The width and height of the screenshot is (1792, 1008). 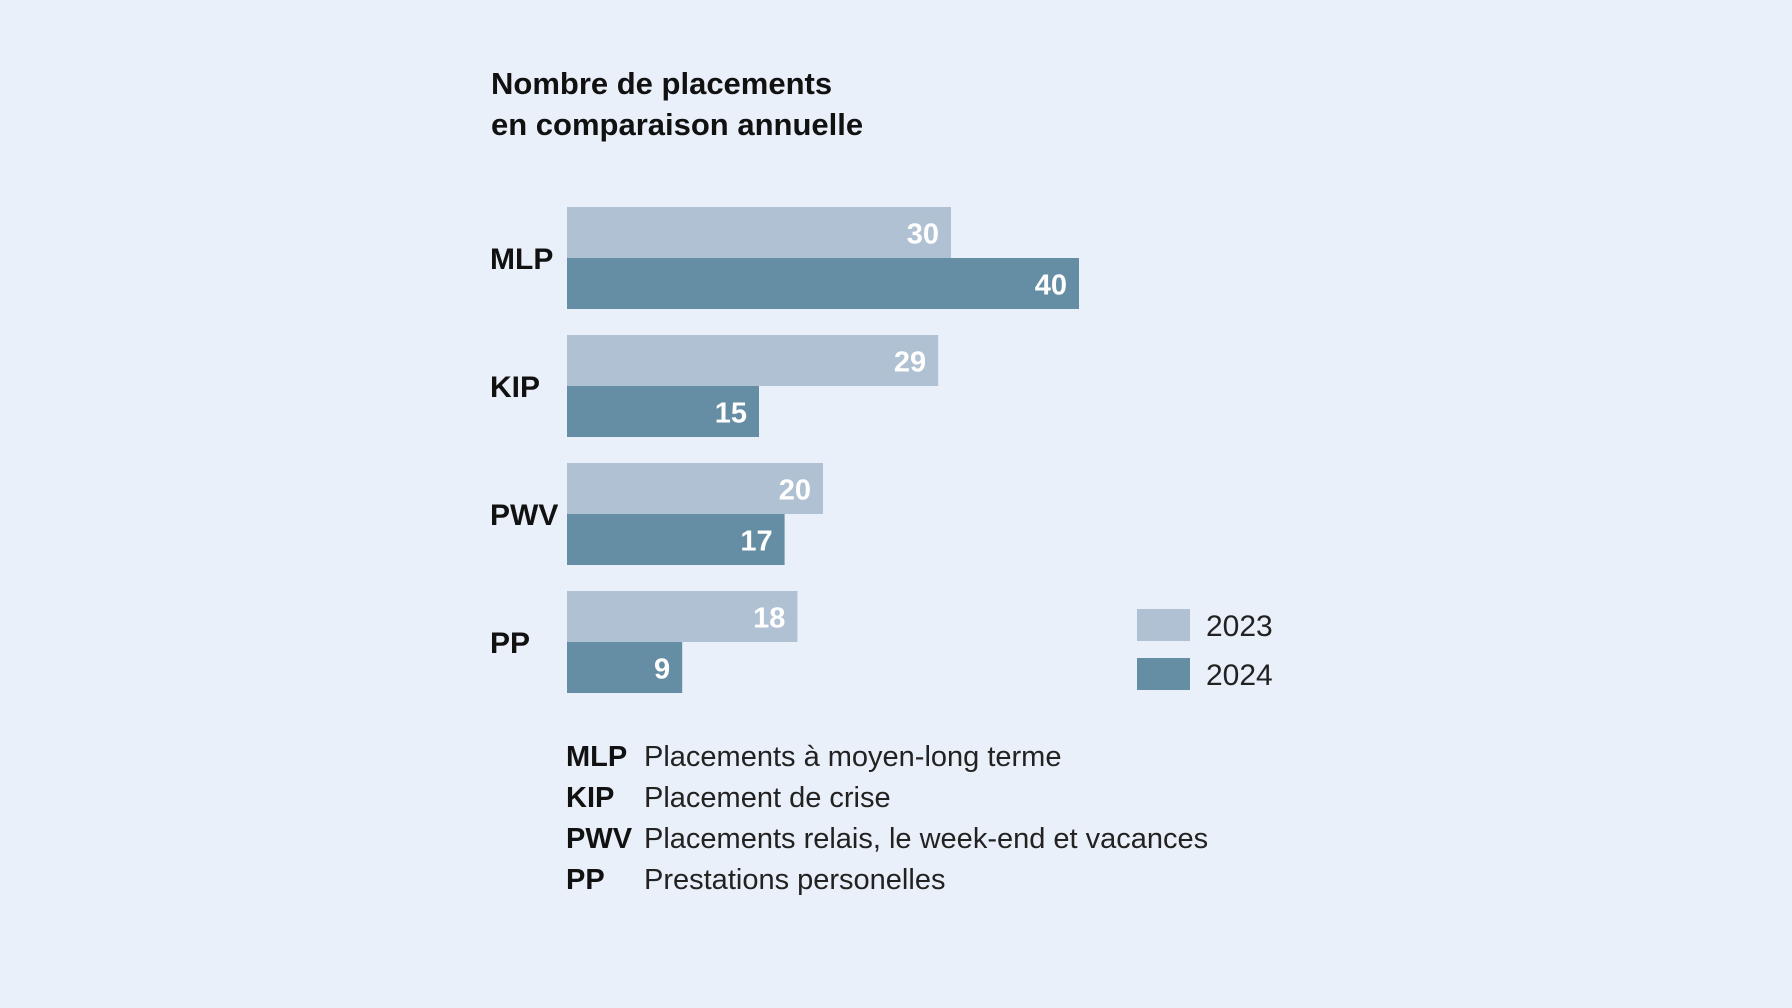 I want to click on abbreviation-code: PP, so click(x=585, y=880).